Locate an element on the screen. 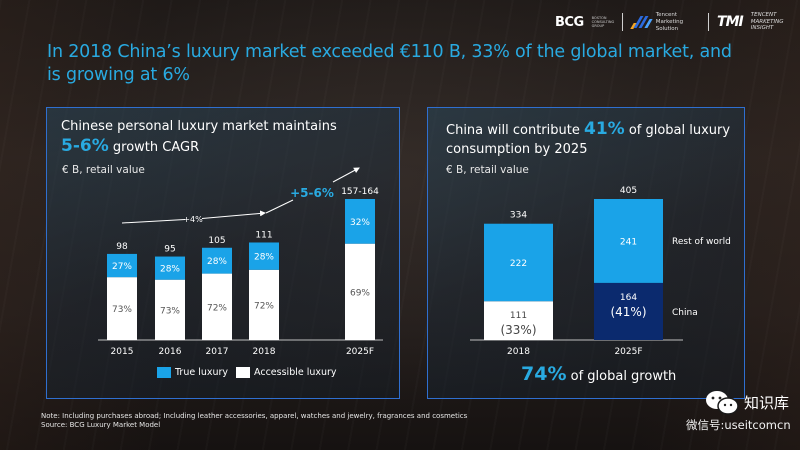 The width and height of the screenshot is (800, 450). legend-swatch-true-luxury is located at coordinates (164, 372).